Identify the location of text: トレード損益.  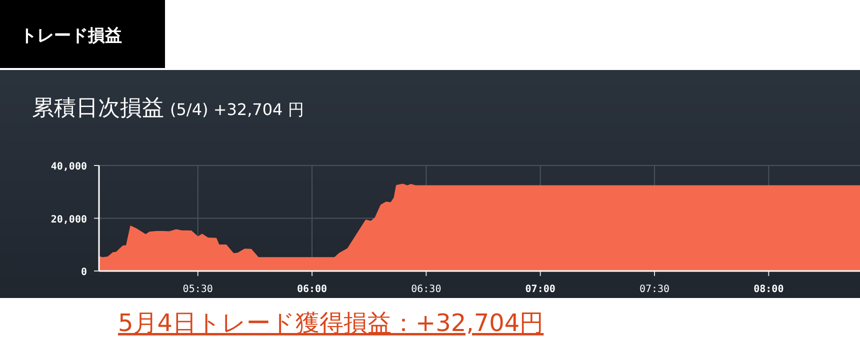
(71, 36).